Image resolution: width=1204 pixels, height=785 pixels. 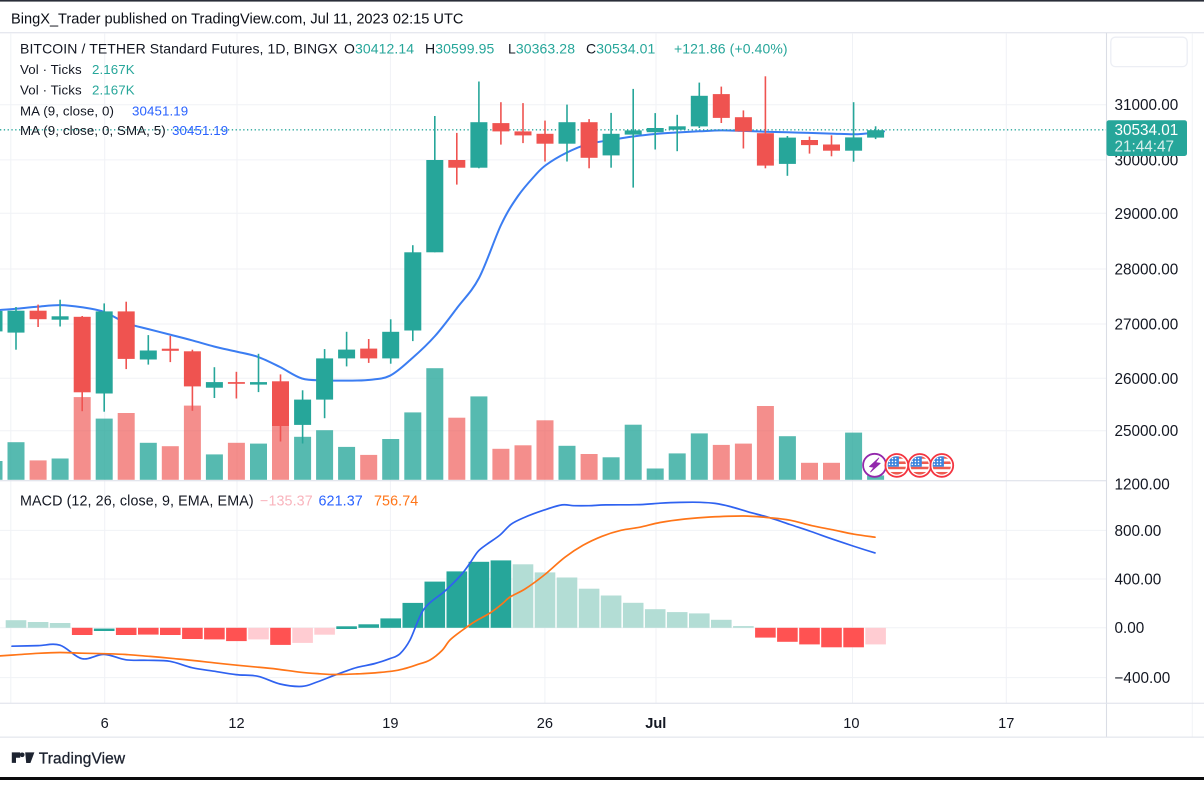 What do you see at coordinates (655, 724) in the screenshot?
I see `svg-text: Jul` at bounding box center [655, 724].